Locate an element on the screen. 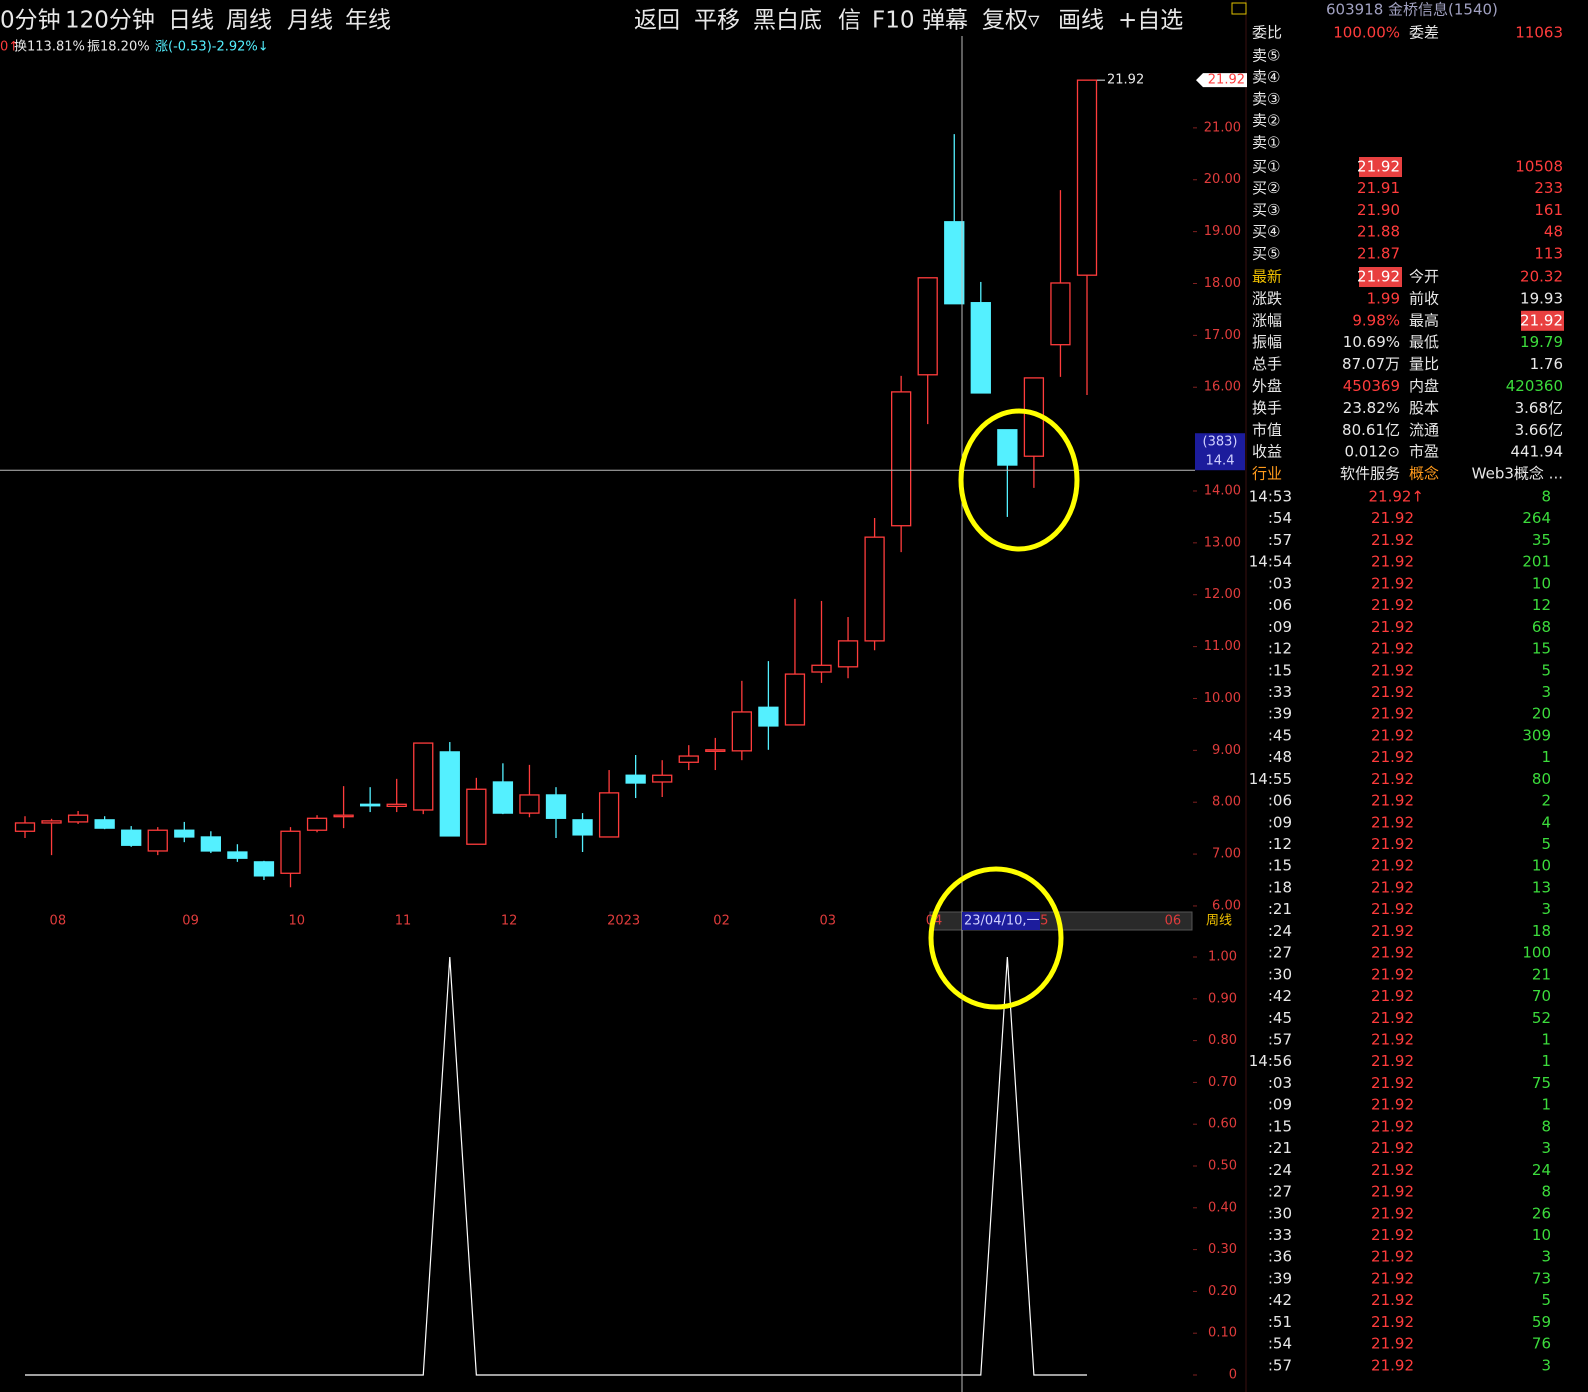  buy-volume: 10508 is located at coordinates (1539, 167).